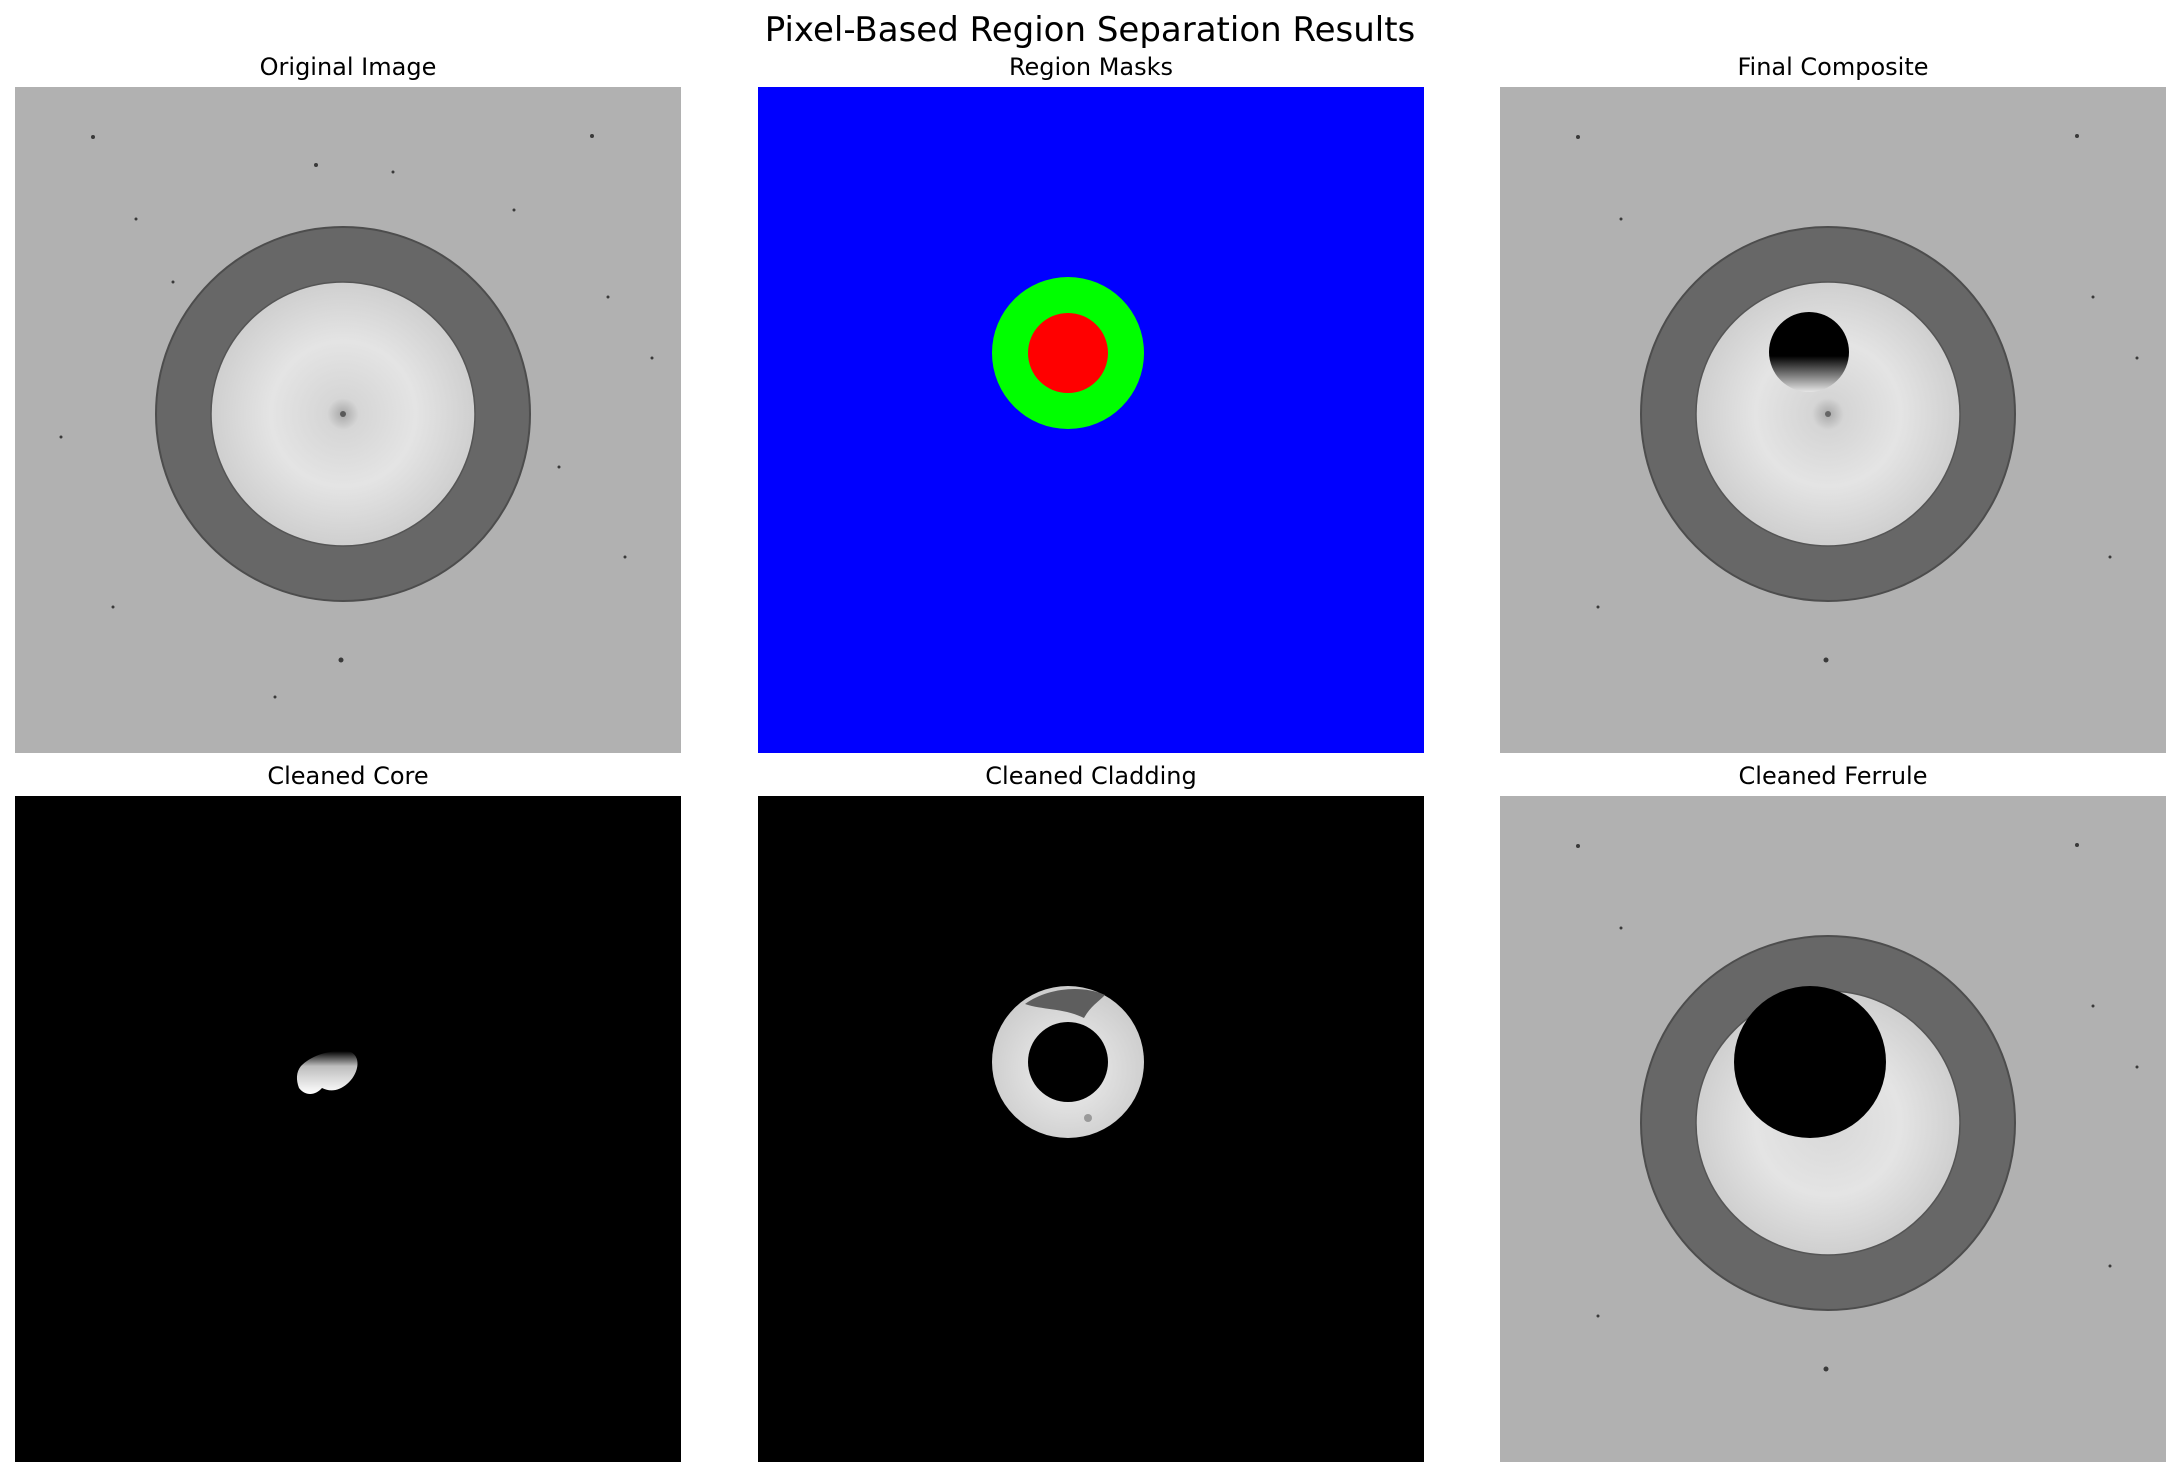 Image resolution: width=2180 pixels, height=1477 pixels. I want to click on original-image, so click(348, 420).